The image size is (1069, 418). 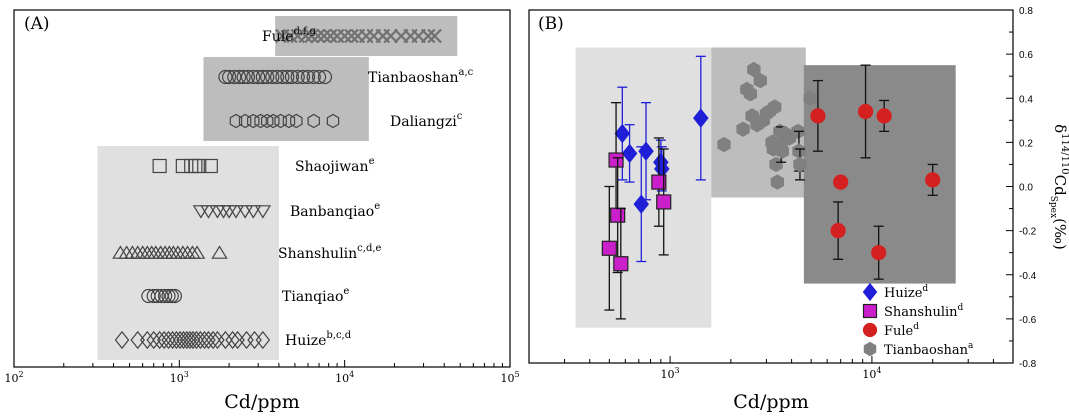 I want to click on y-tick-label: -0.6, so click(x=1028, y=320).